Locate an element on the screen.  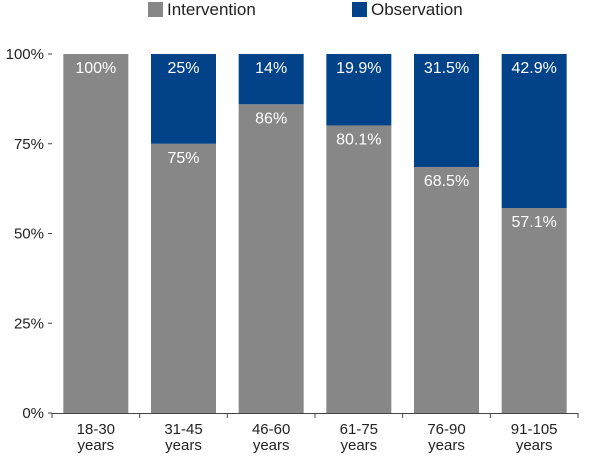
x-tick-label-0-1: years is located at coordinates (95, 445).